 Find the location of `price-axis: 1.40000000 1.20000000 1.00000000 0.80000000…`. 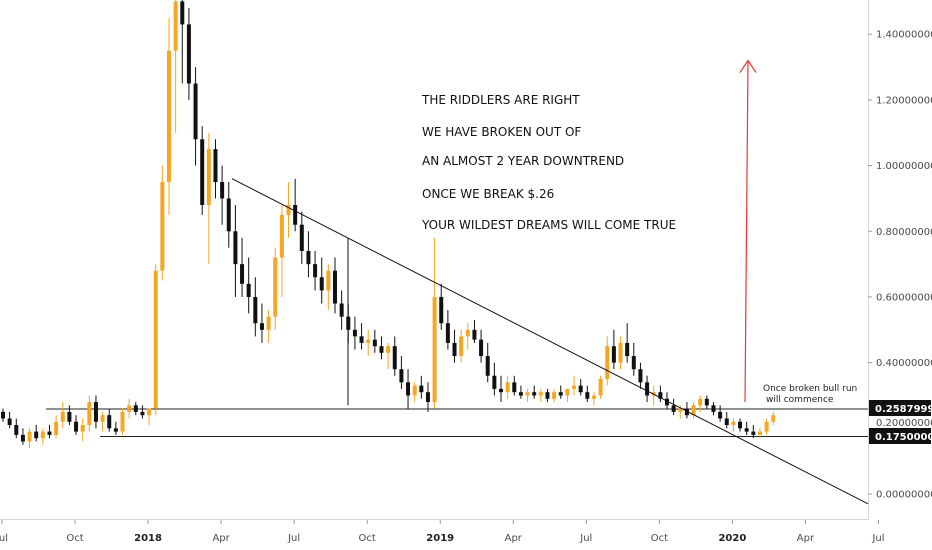

price-axis: 1.40000000 1.20000000 1.00000000 0.80000000… is located at coordinates (900, 265).